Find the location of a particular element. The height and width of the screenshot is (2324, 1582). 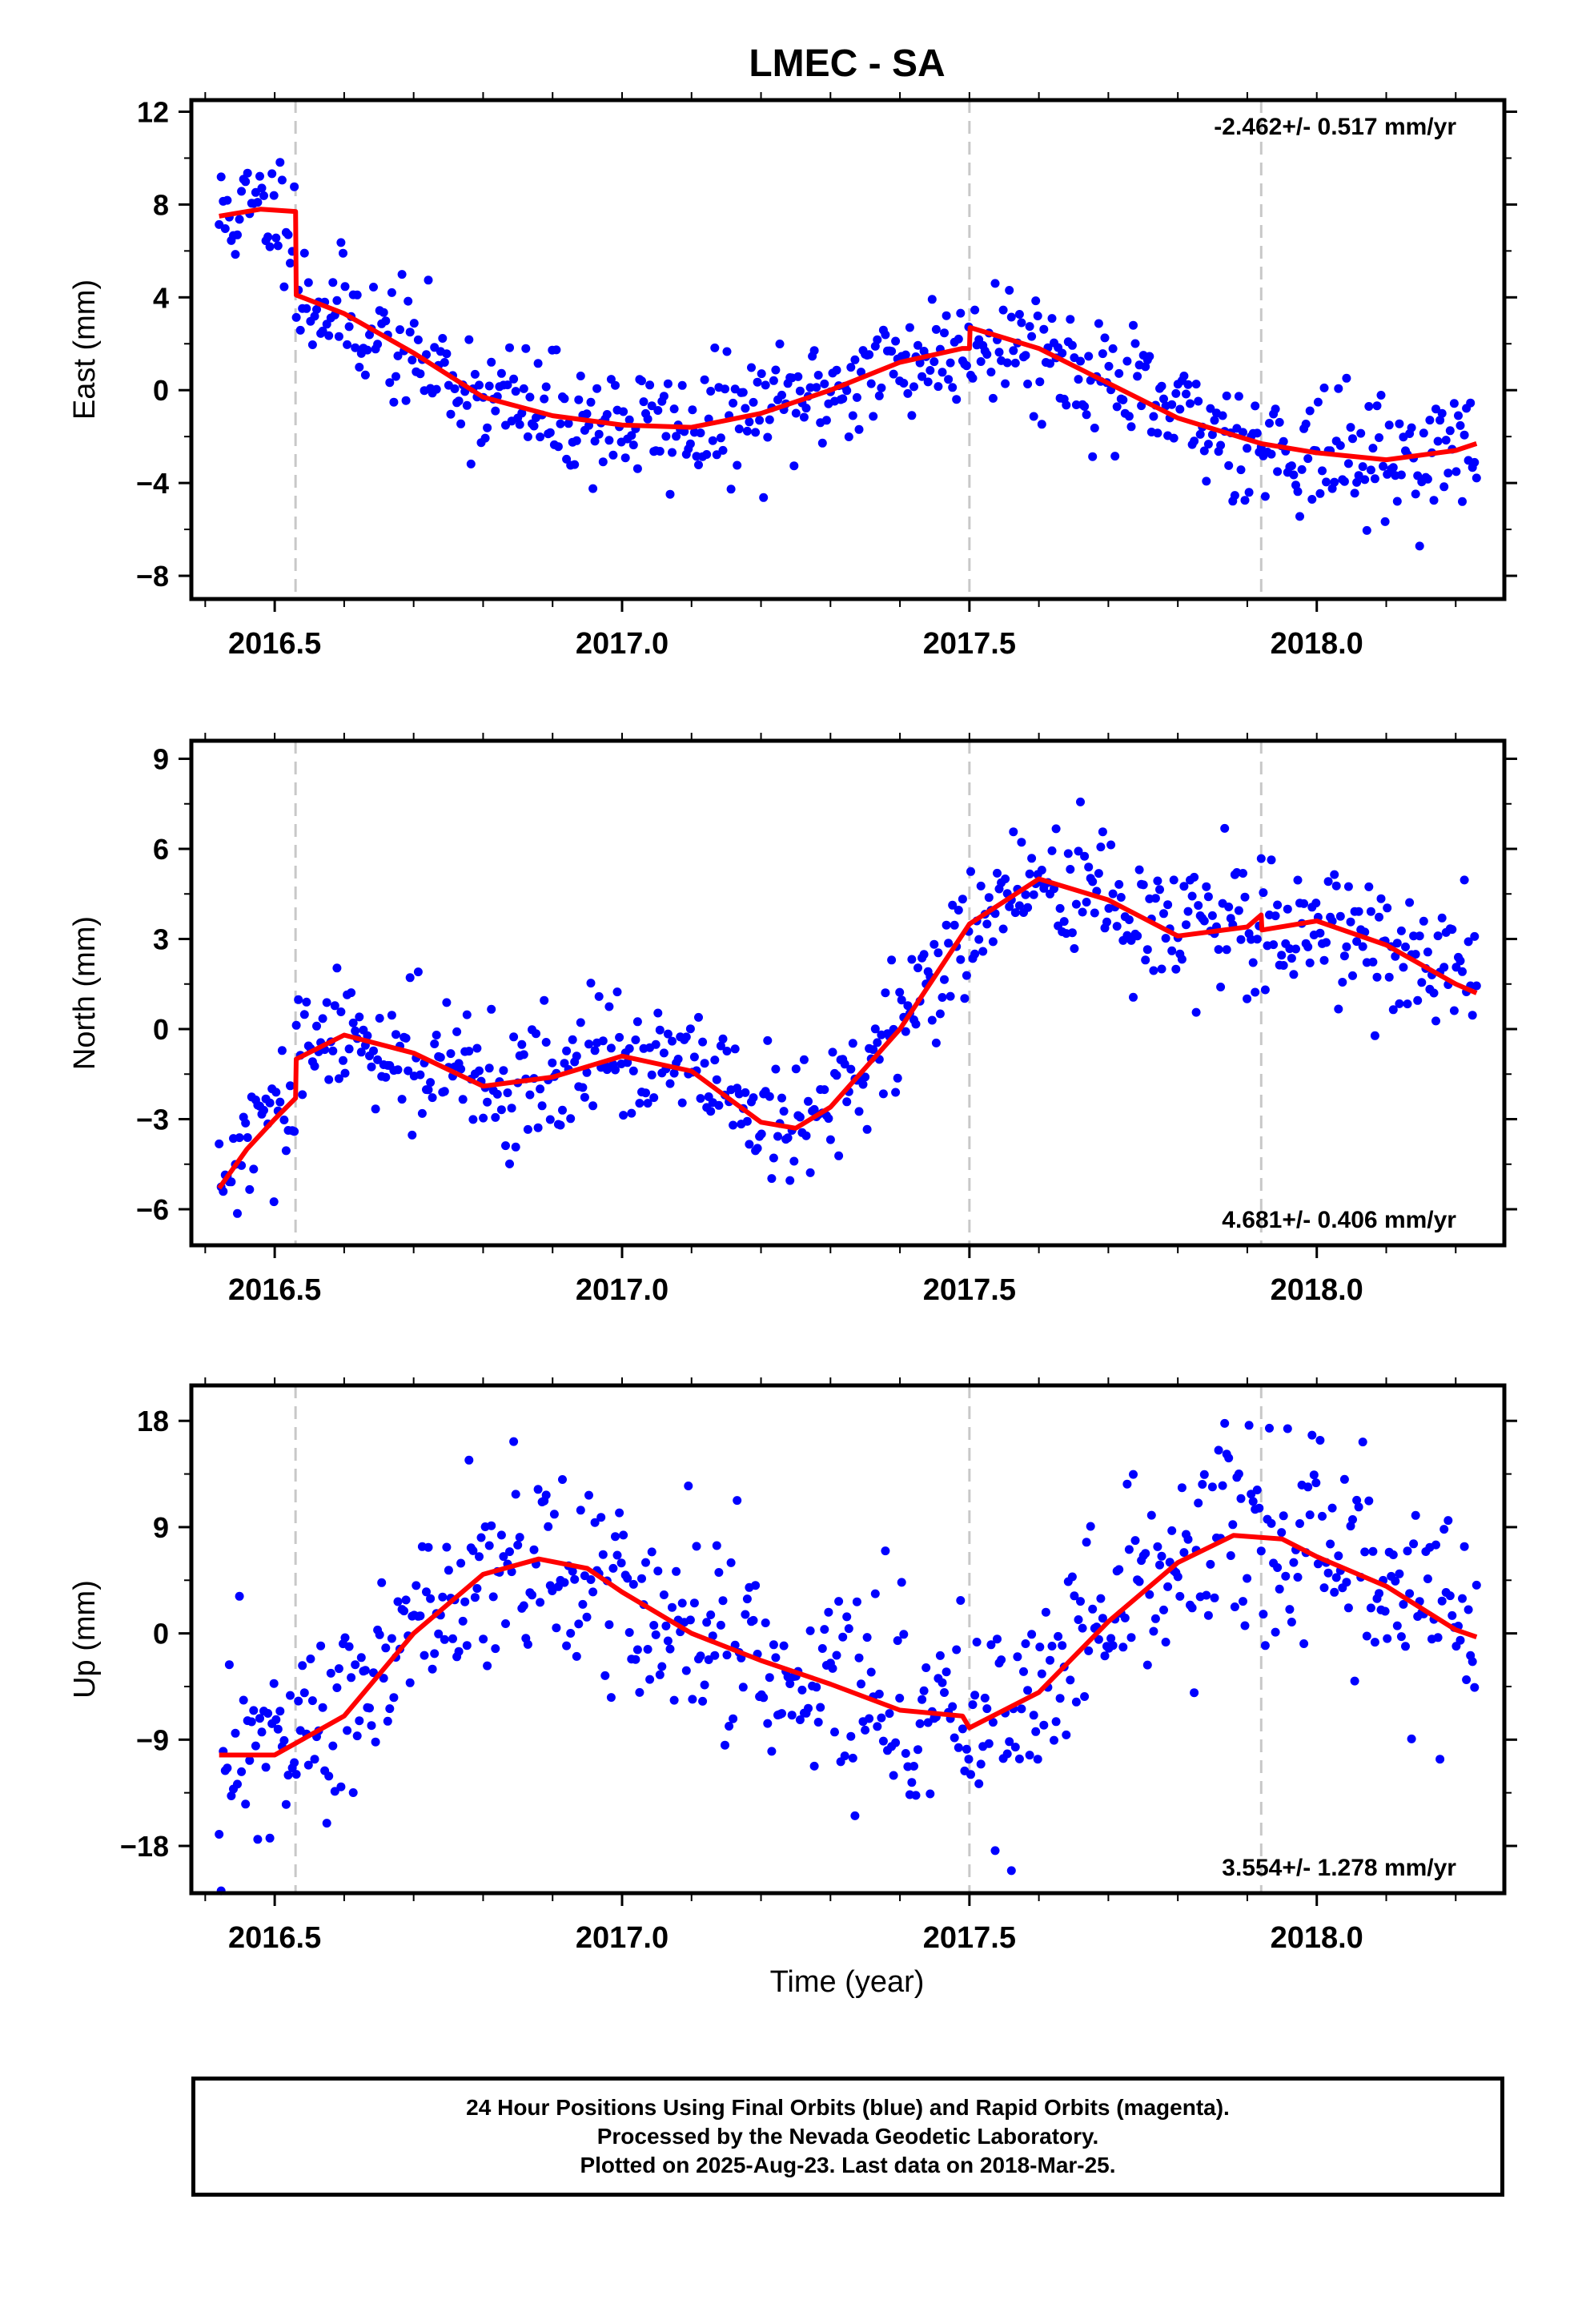

model-curve-east is located at coordinates (848, 335).